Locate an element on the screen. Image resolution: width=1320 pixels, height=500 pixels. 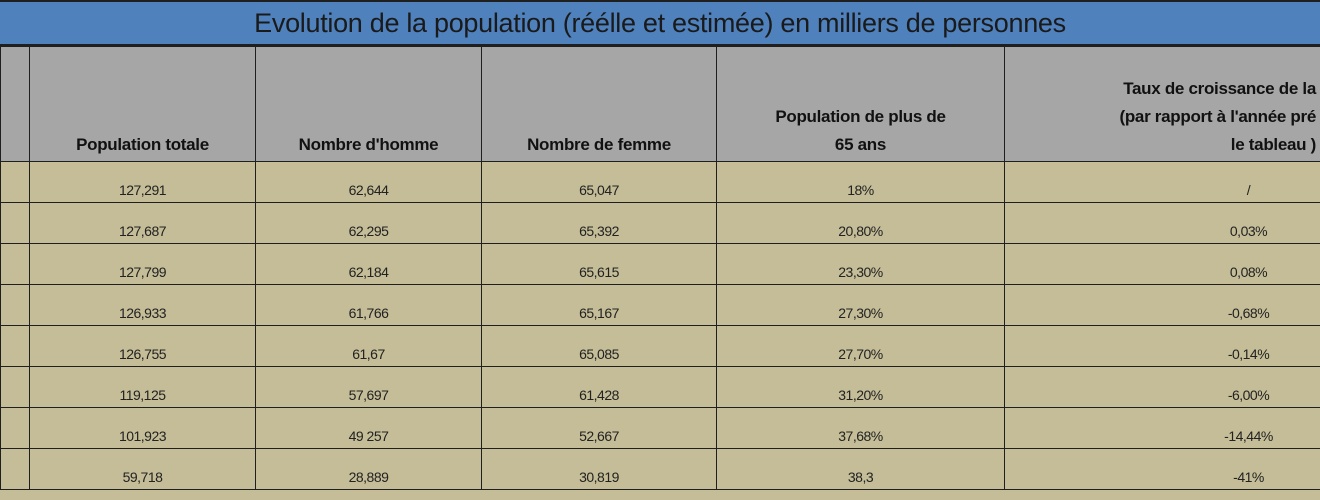
cell-population-totale: 59,718 is located at coordinates (142, 469).